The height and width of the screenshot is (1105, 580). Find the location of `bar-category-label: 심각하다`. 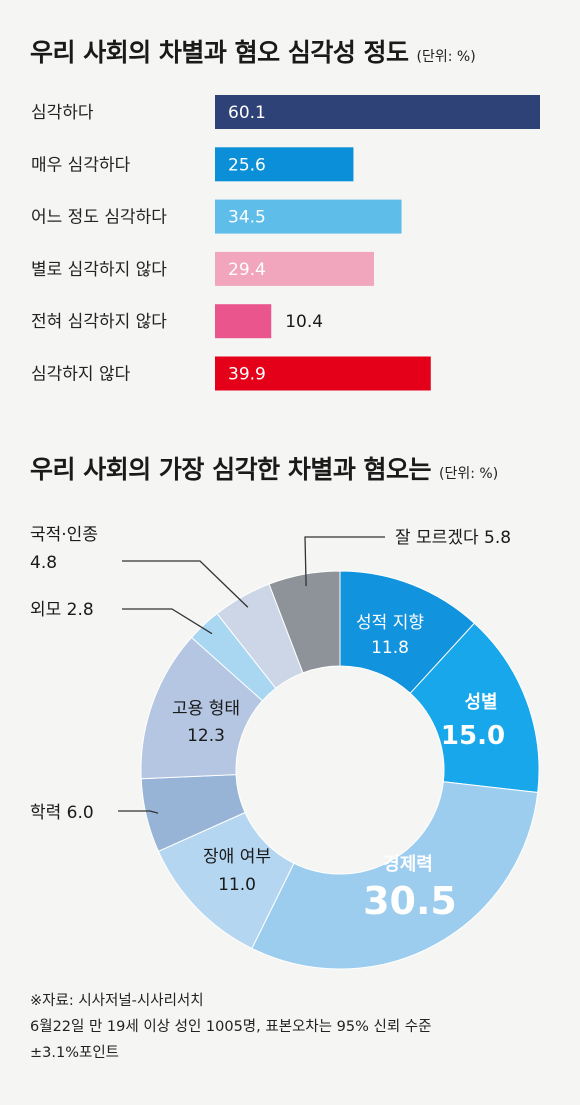

bar-category-label: 심각하다 is located at coordinates (62, 113).